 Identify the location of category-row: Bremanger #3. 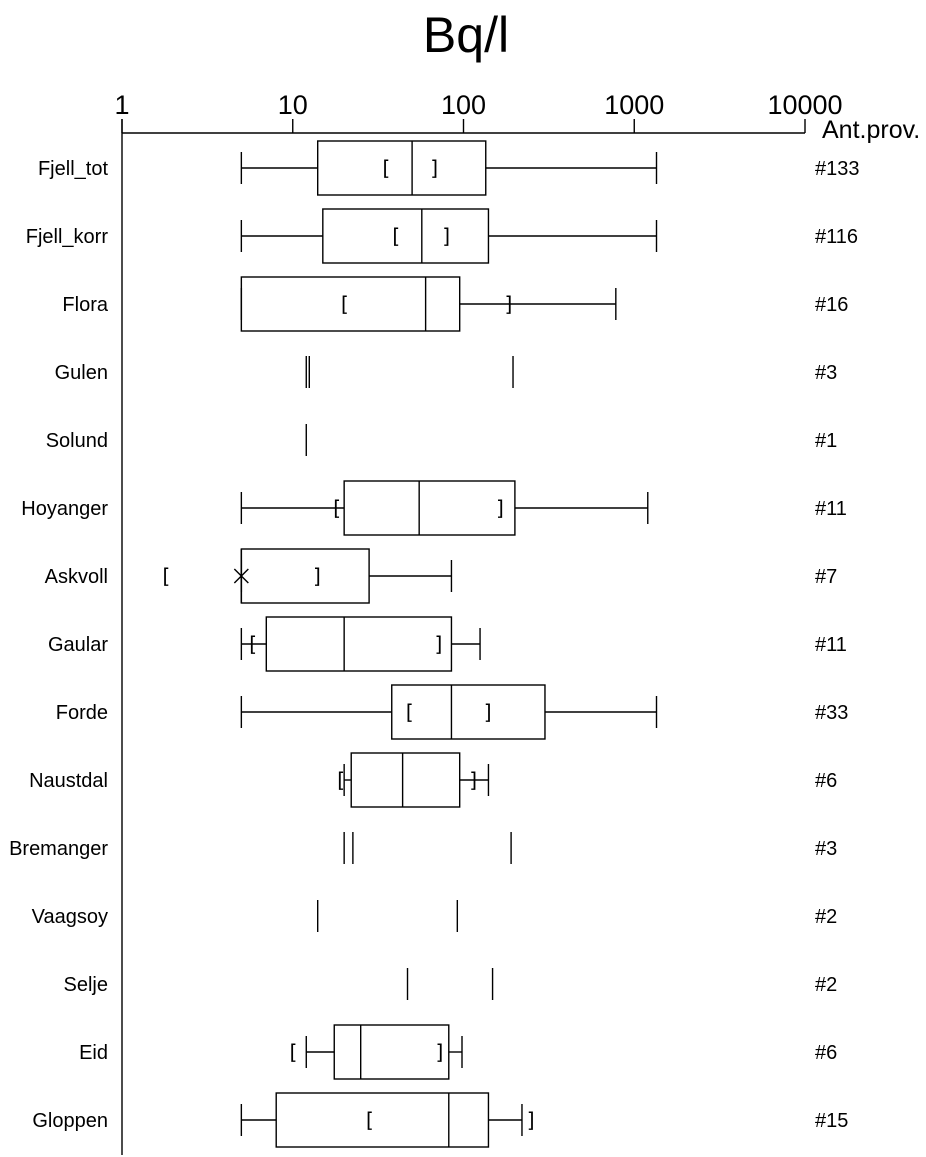
(423, 848).